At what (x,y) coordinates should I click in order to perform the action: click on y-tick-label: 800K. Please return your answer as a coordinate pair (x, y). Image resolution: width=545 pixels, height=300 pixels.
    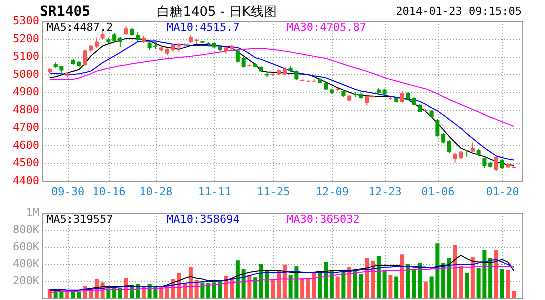
    Looking at the image, I should click on (26, 230).